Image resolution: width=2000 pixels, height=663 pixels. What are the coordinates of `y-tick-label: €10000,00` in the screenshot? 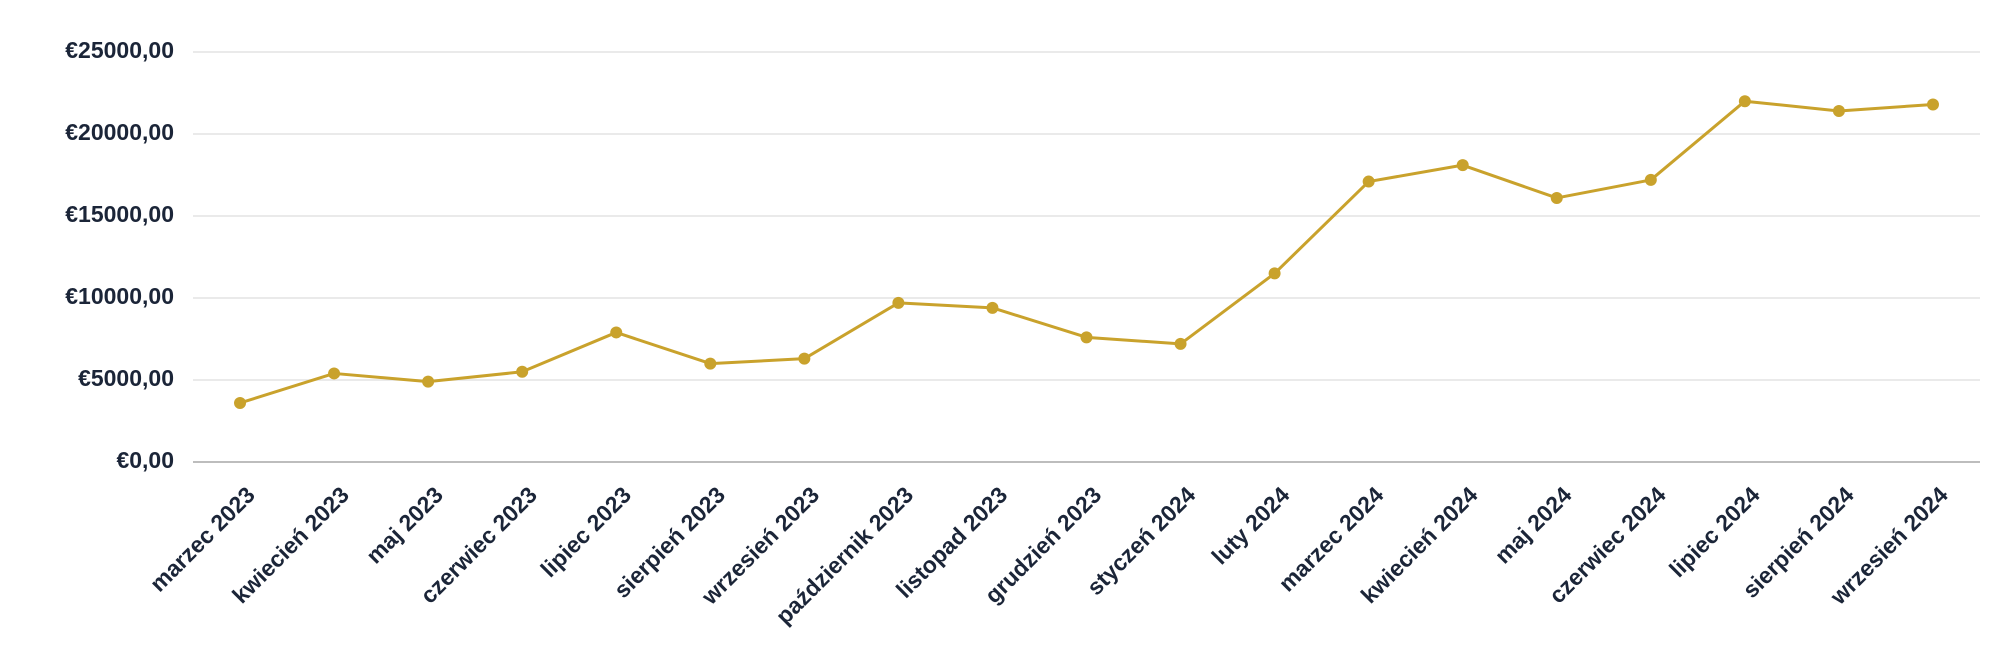 It's located at (119, 296).